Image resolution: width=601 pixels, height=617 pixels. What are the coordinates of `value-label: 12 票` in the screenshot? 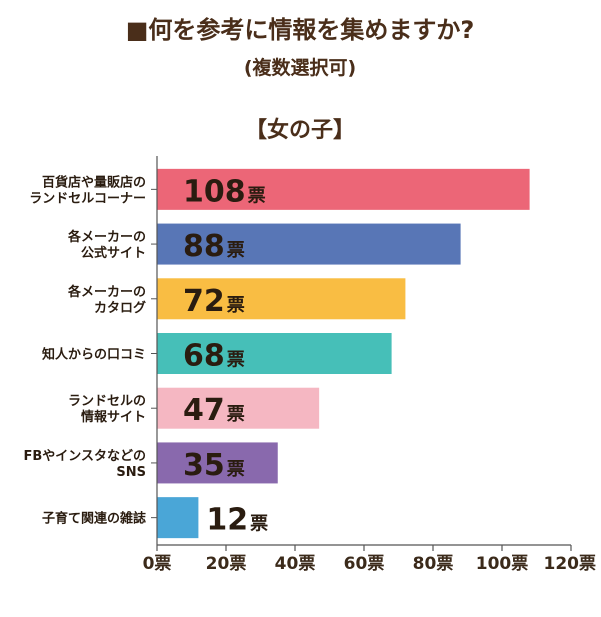 It's located at (237, 520).